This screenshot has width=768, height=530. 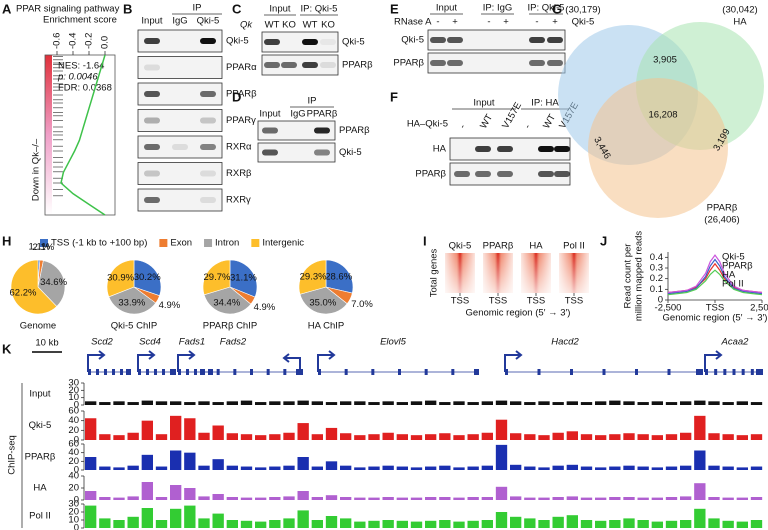 I want to click on pie-name: PPARβ ChIP, so click(x=230, y=326).